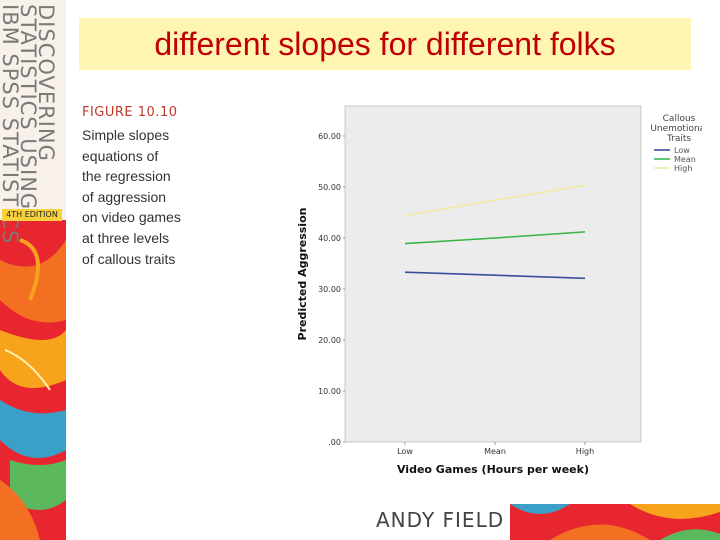  Describe the element at coordinates (495, 451) in the screenshot. I see `x-tick-label: Mean` at that location.